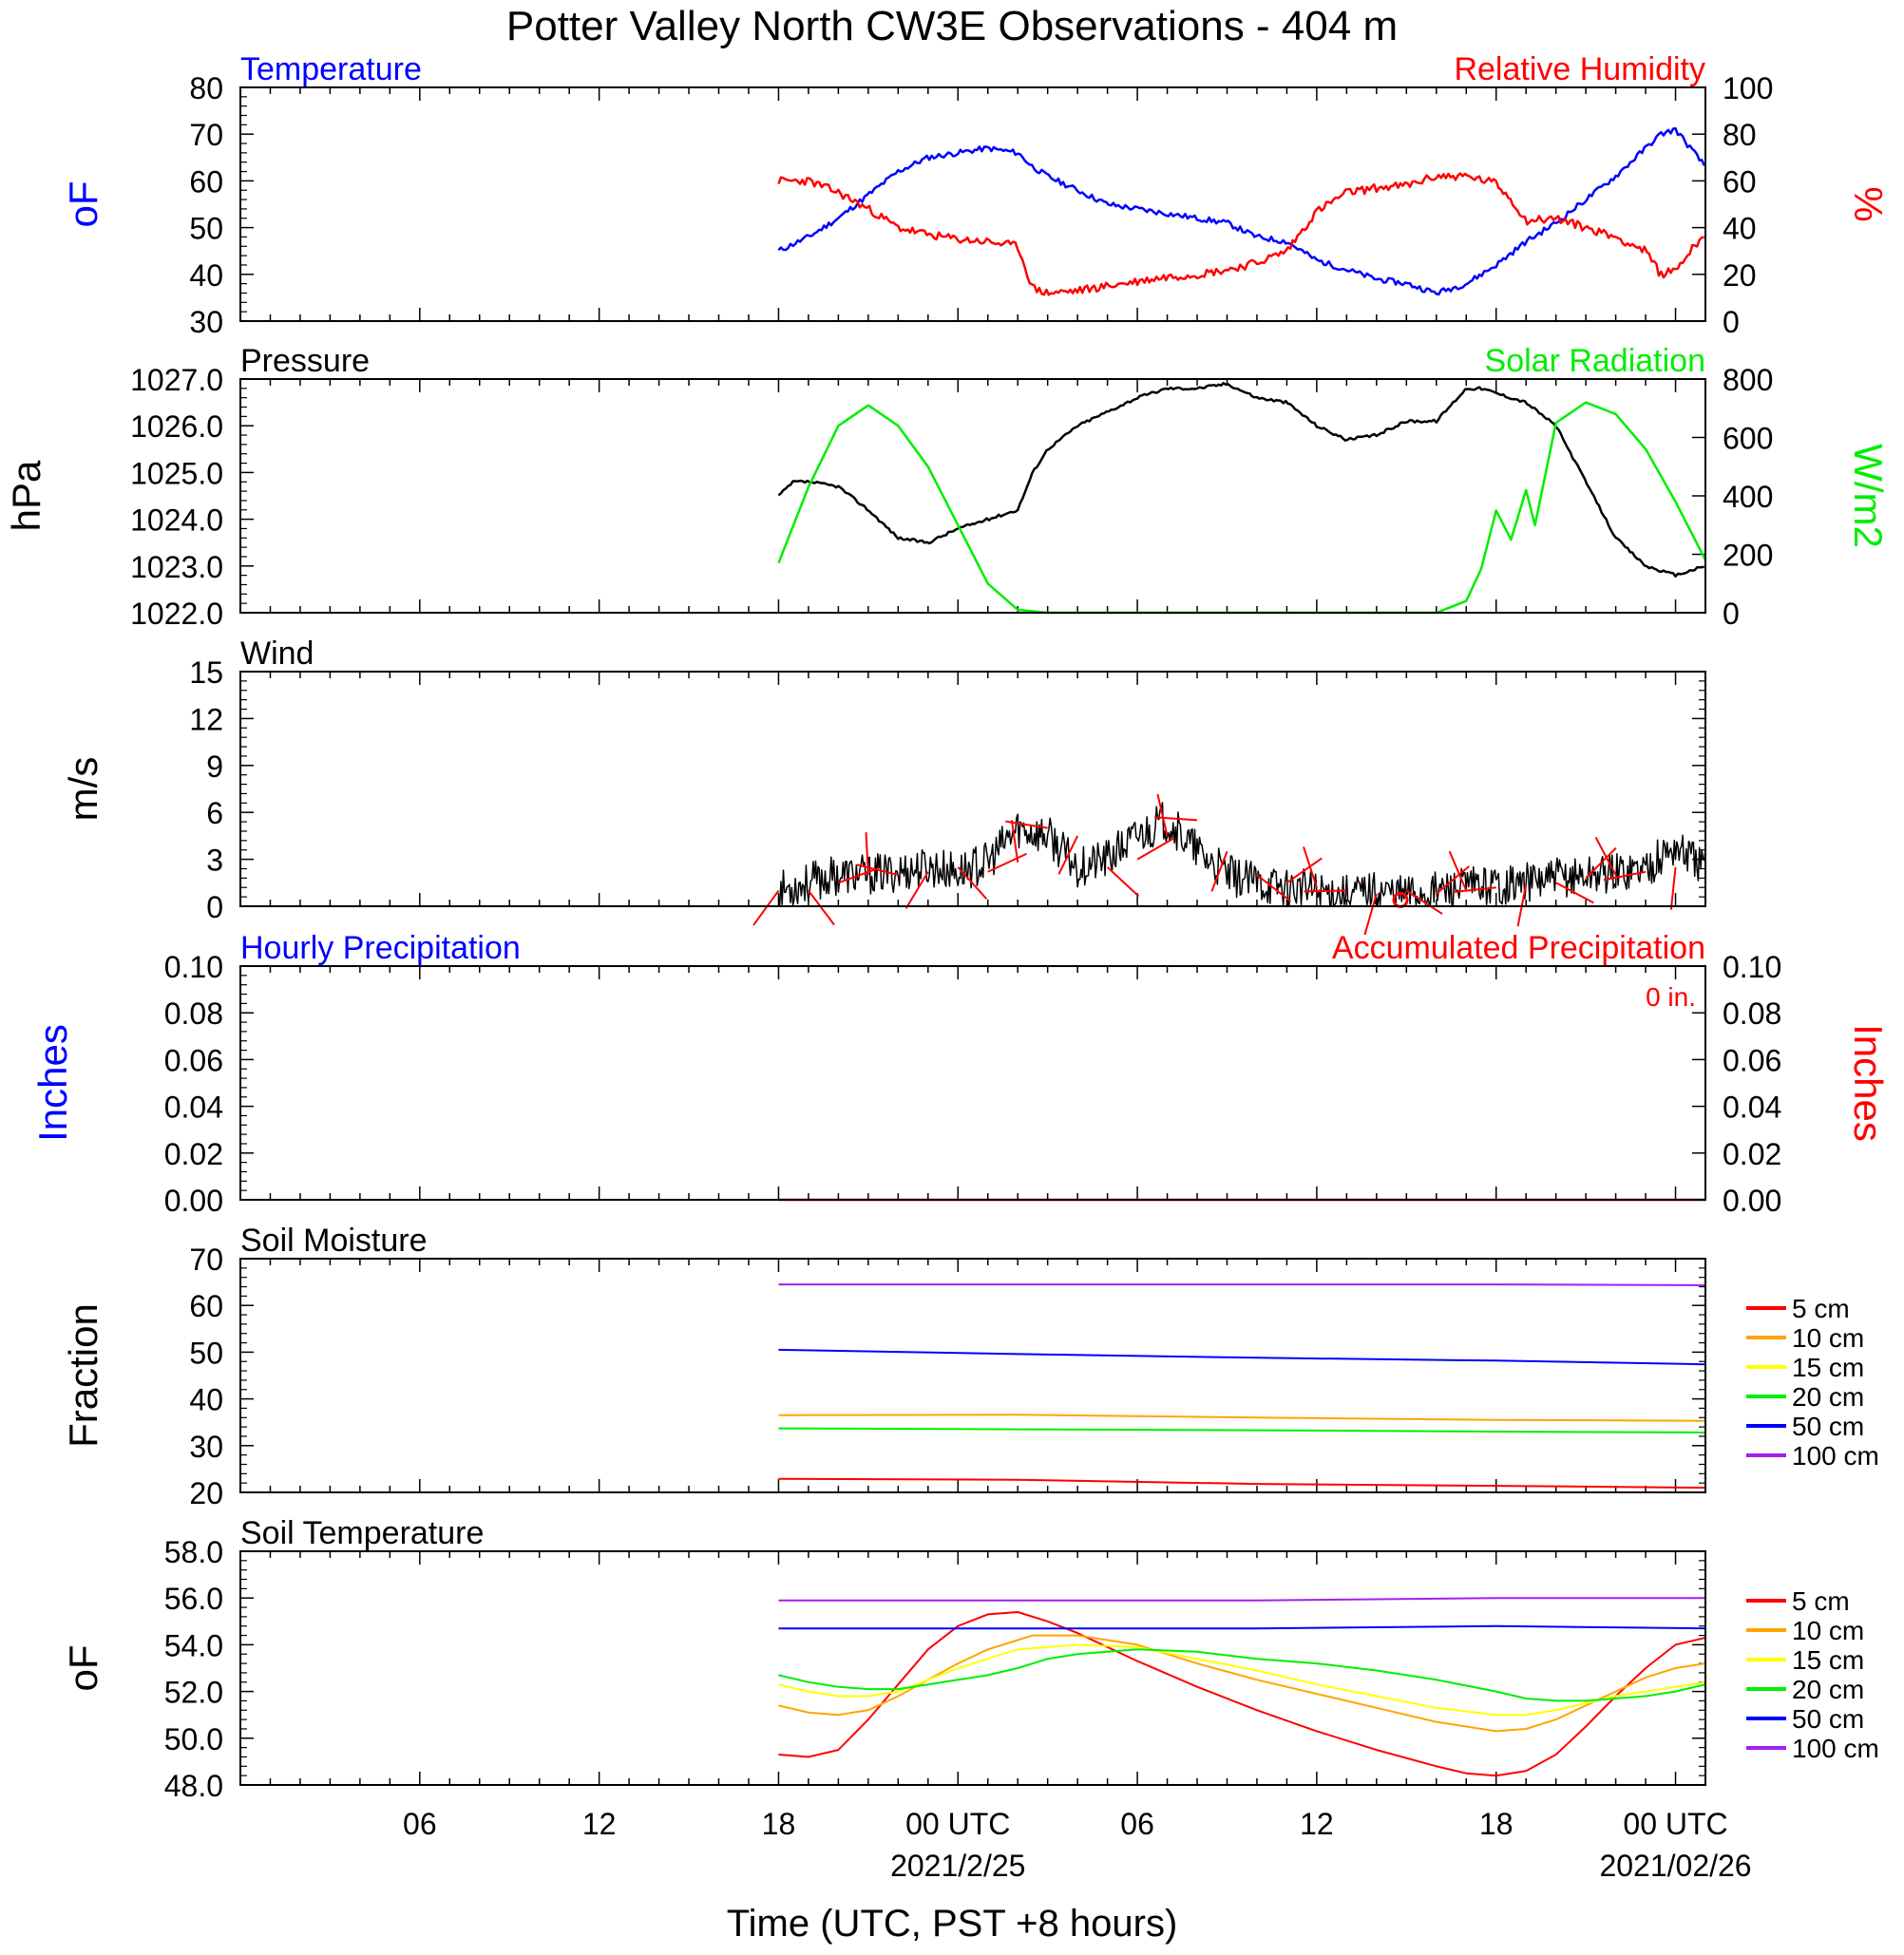  Describe the element at coordinates (1748, 88) in the screenshot. I see `y-right-tick-label: 100` at that location.